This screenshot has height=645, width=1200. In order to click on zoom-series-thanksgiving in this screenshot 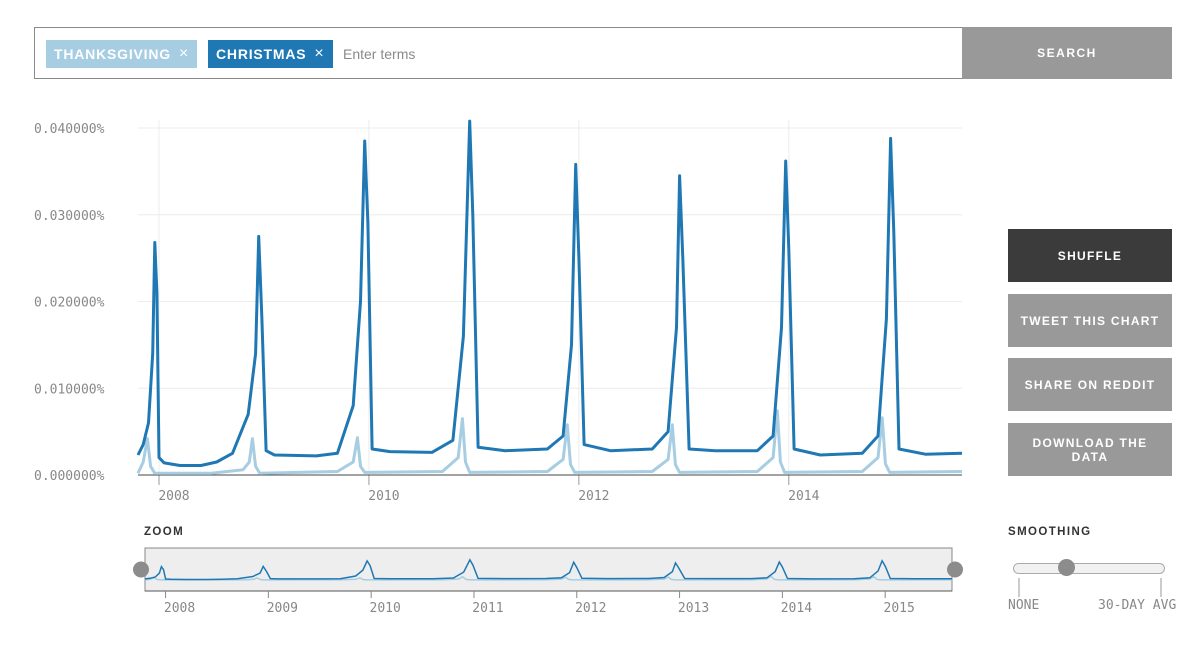, I will do `click(548, 578)`.